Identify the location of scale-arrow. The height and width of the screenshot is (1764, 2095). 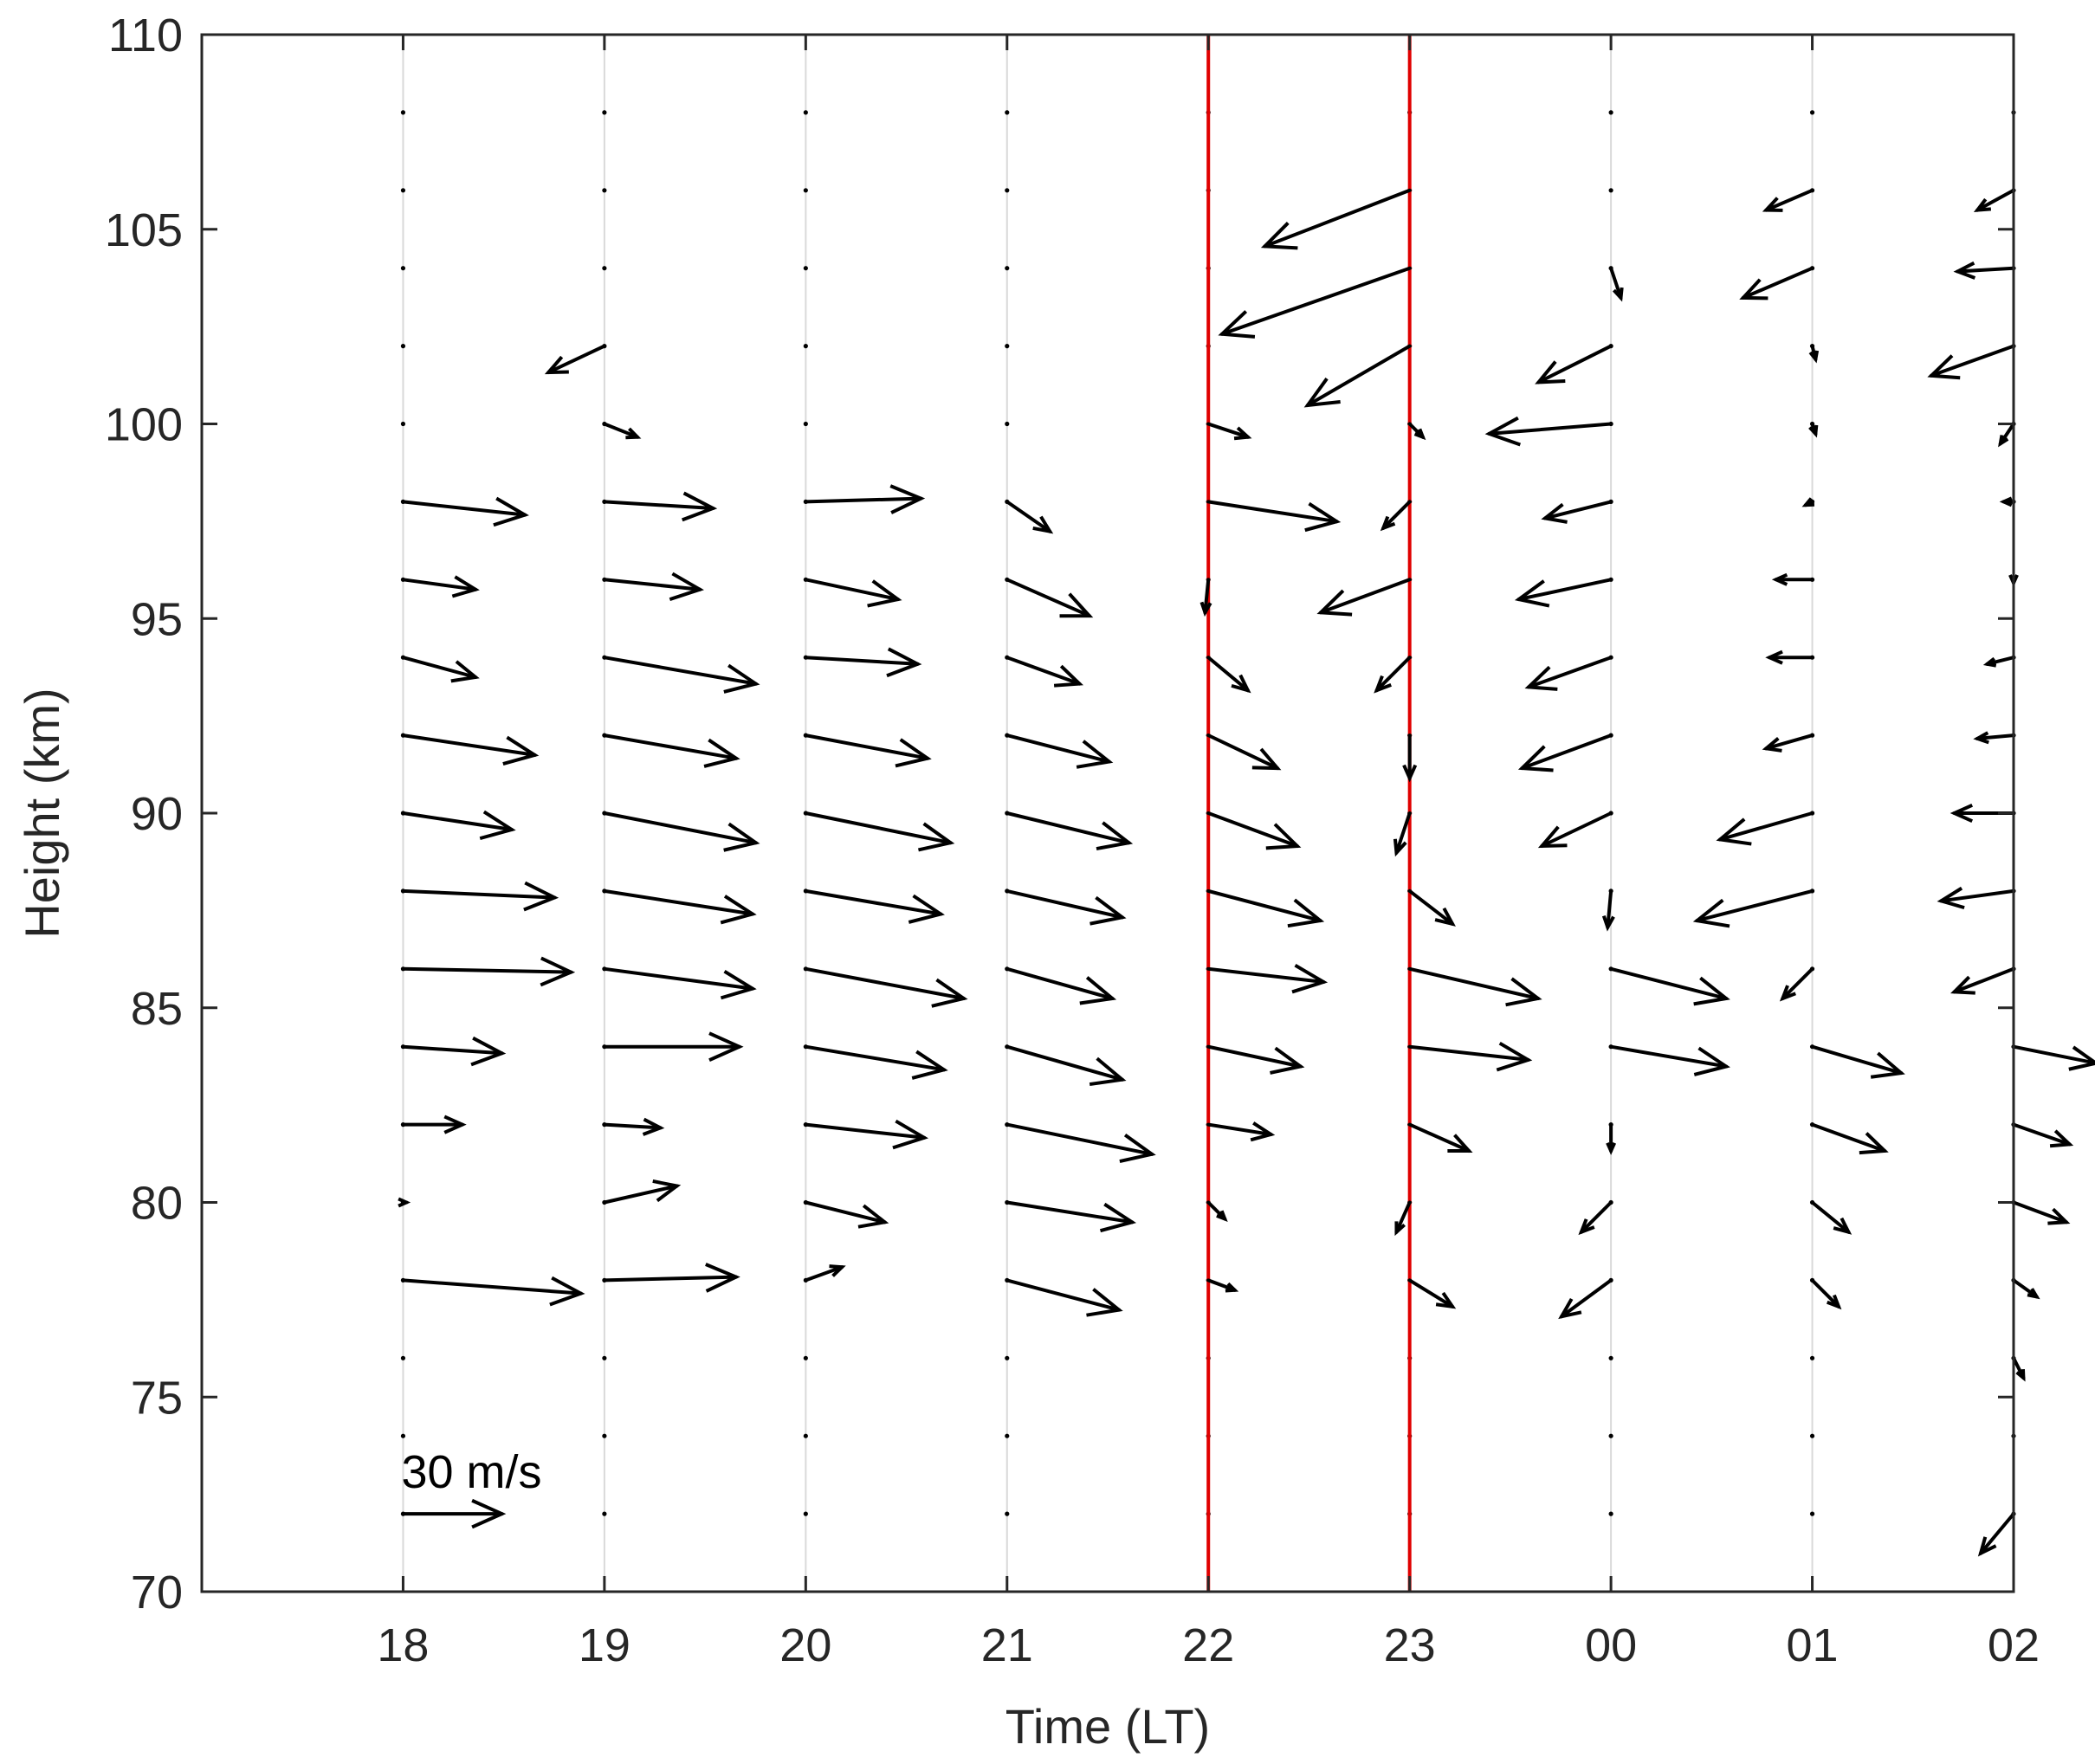
(454, 1513).